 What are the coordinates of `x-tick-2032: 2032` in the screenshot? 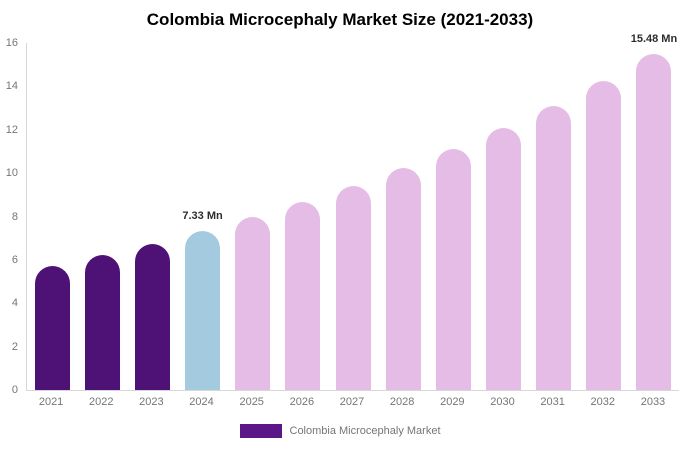 It's located at (603, 402).